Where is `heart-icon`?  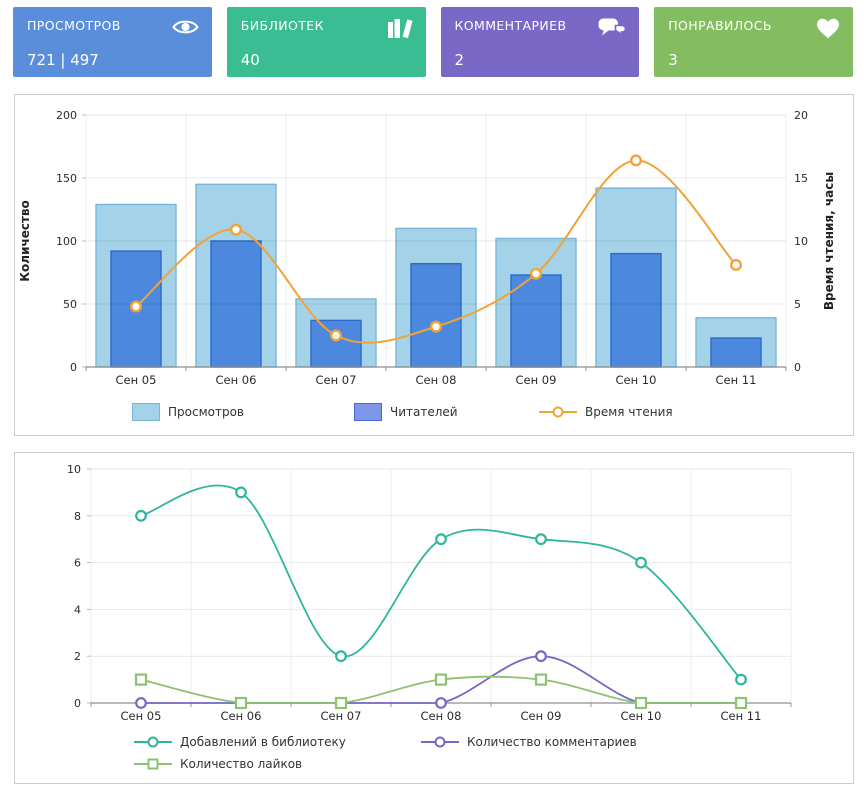
heart-icon is located at coordinates (828, 28).